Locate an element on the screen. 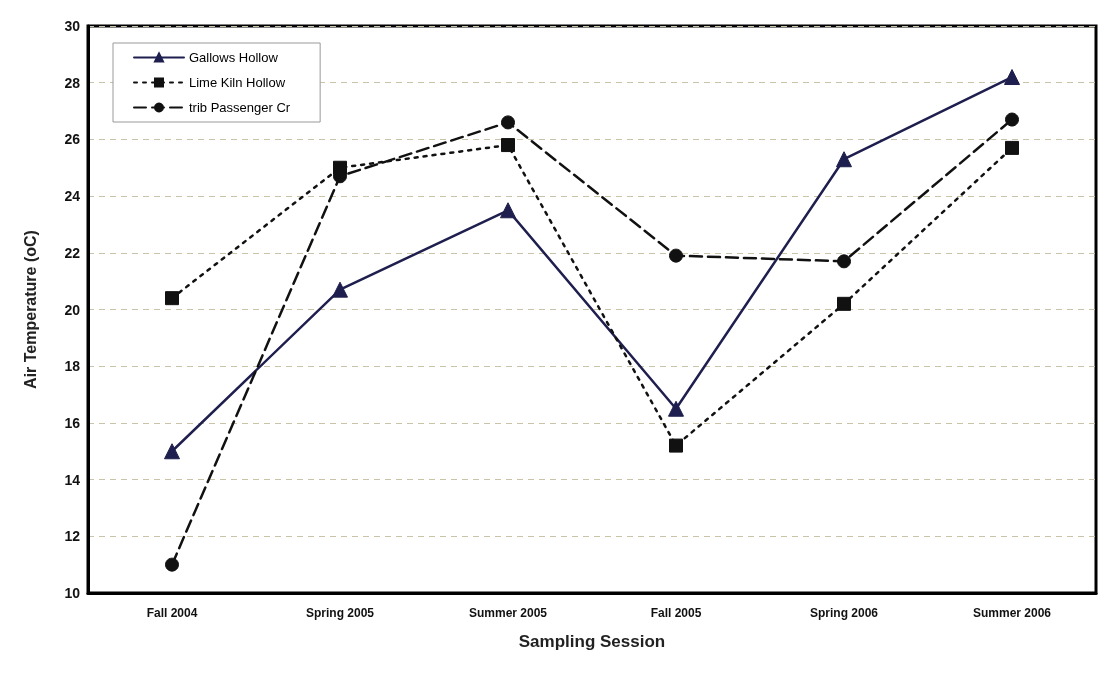 The image size is (1119, 675). x-tick-label: Spring 2005 is located at coordinates (340, 613).